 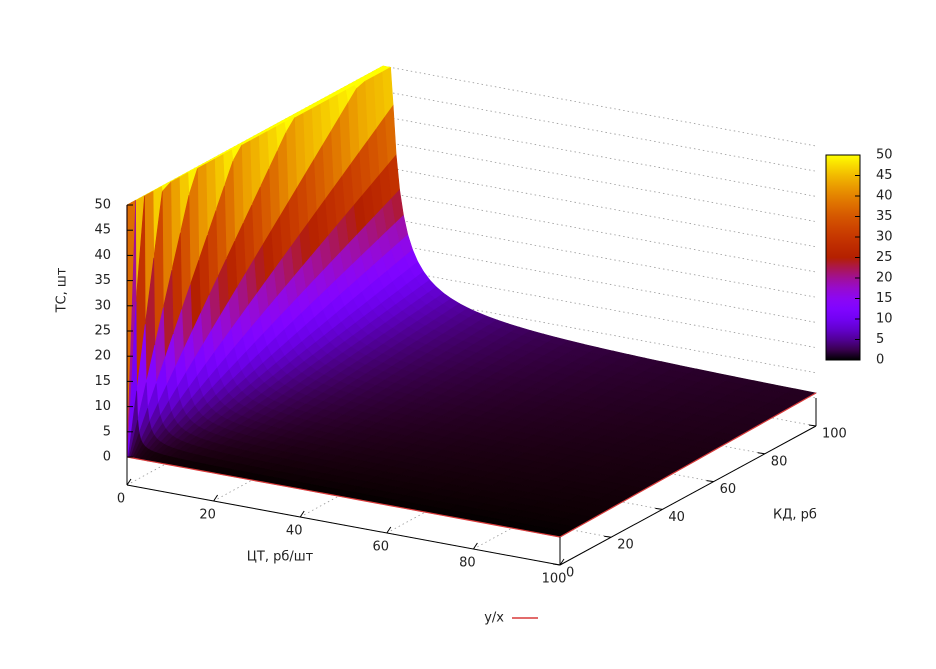 I want to click on colorbar-tick-label: 15, so click(x=884, y=298).